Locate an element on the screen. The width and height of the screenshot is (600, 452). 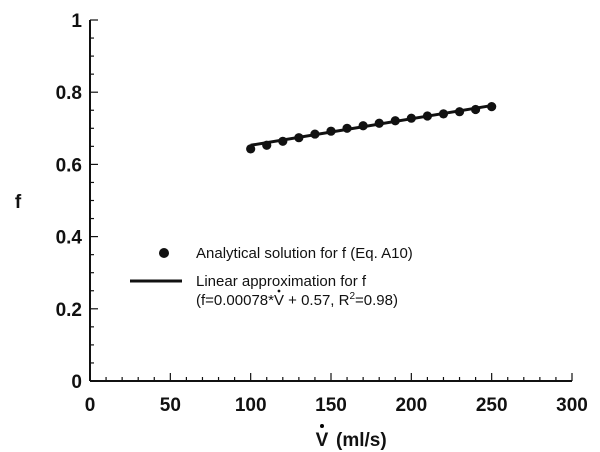
legend-line-label: Linear approximation for f is located at coordinates (281, 281).